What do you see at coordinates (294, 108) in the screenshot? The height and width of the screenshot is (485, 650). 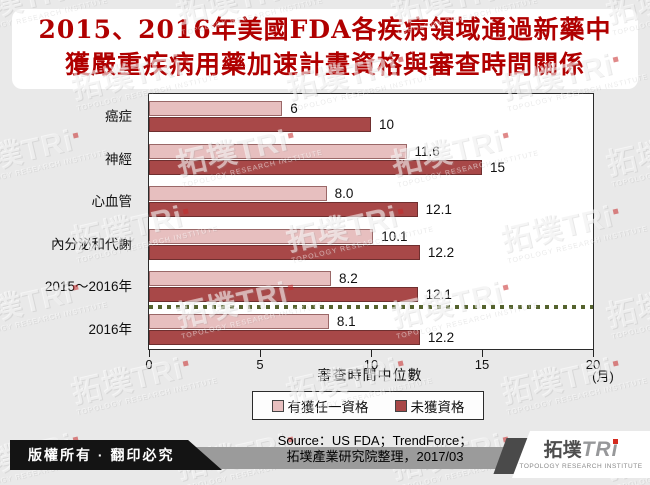 I see `bar-value-label: 6` at bounding box center [294, 108].